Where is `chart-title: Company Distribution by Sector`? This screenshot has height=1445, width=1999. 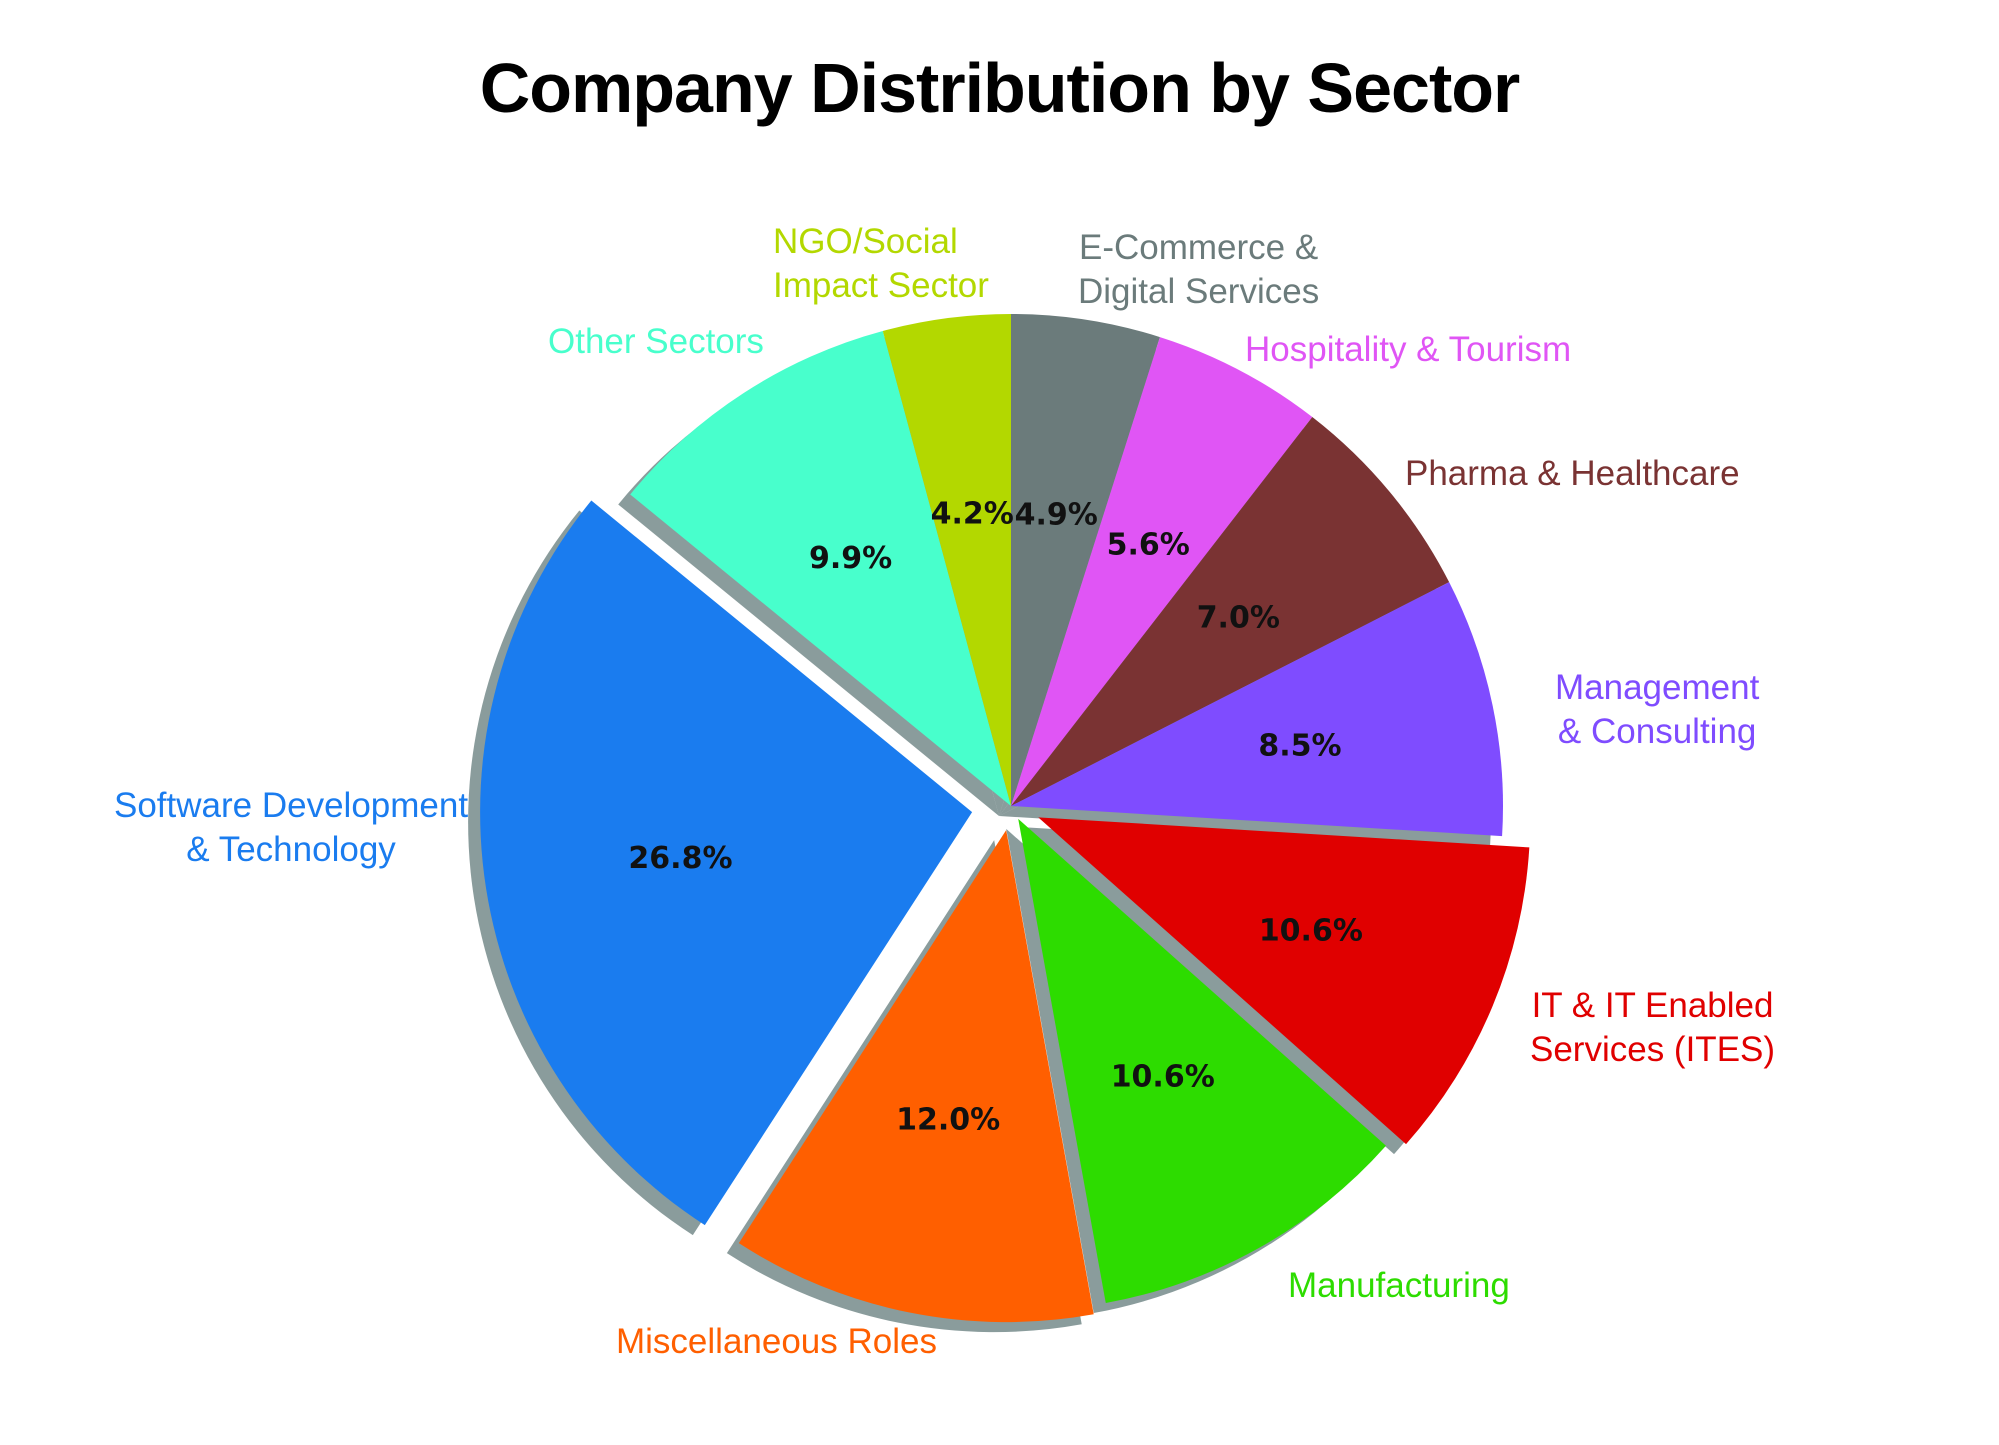
chart-title: Company Distribution by Sector is located at coordinates (1000, 88).